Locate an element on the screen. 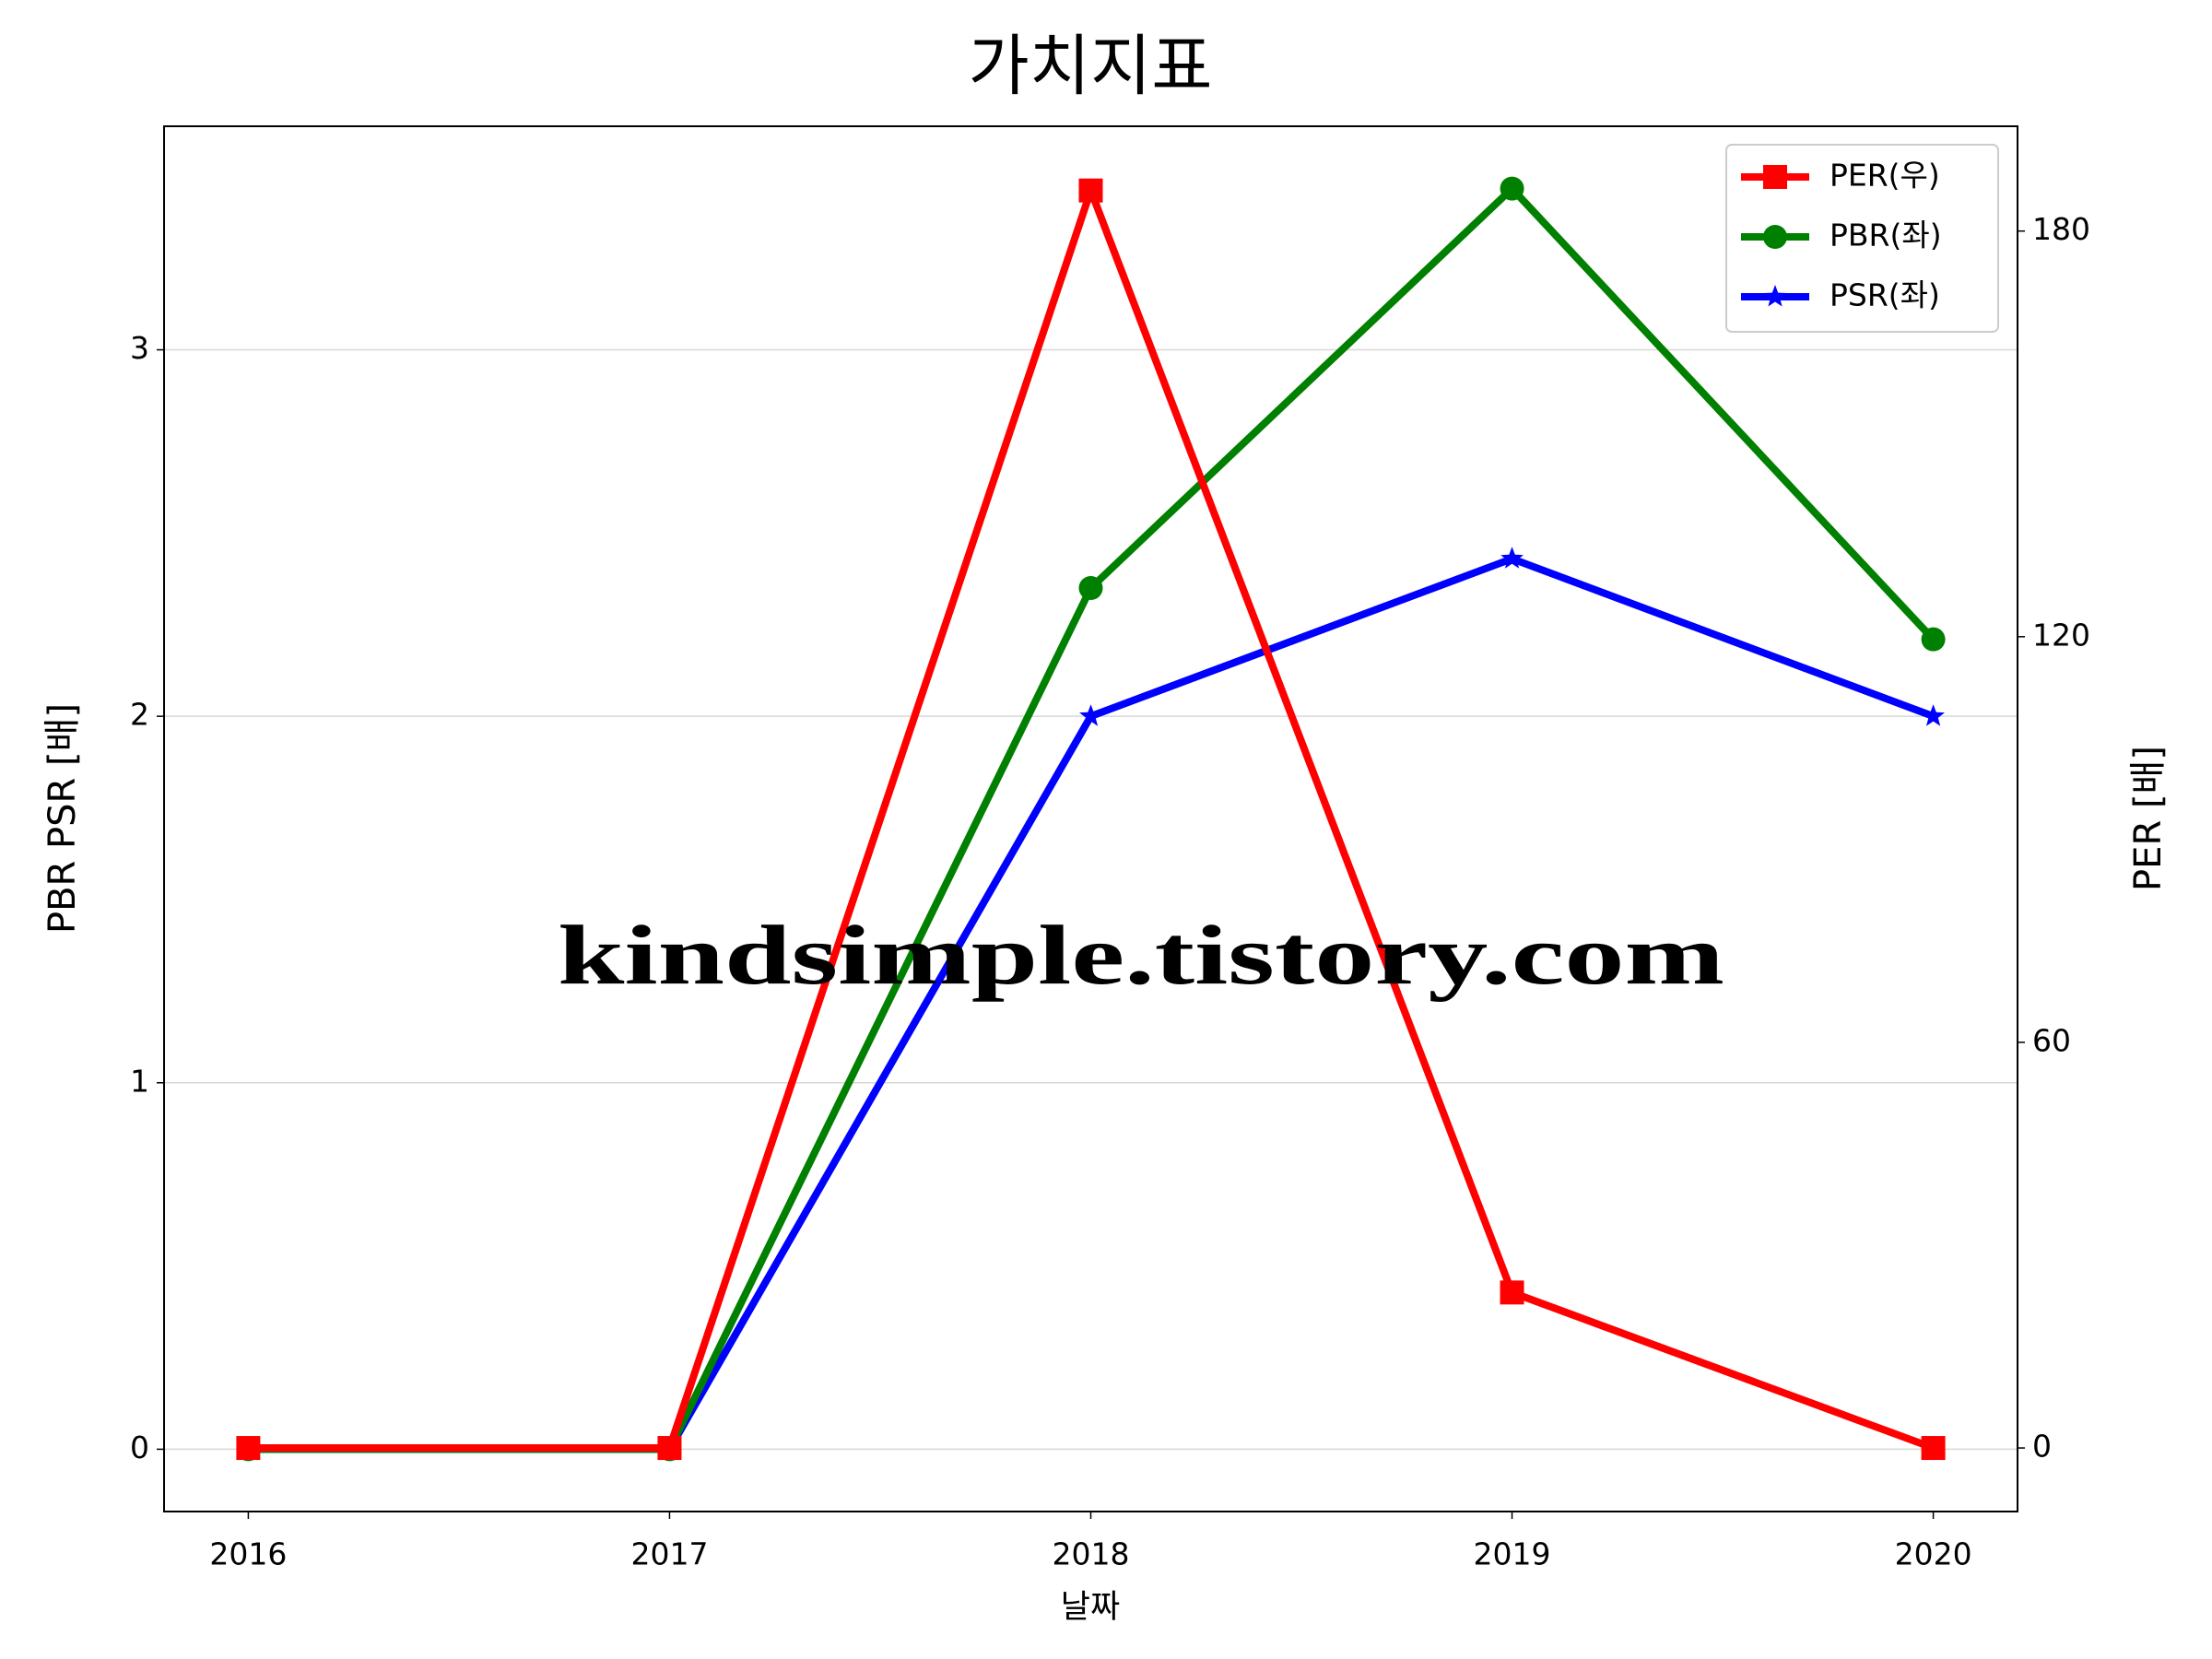  x-tick-label: 2018 is located at coordinates (1091, 1554).